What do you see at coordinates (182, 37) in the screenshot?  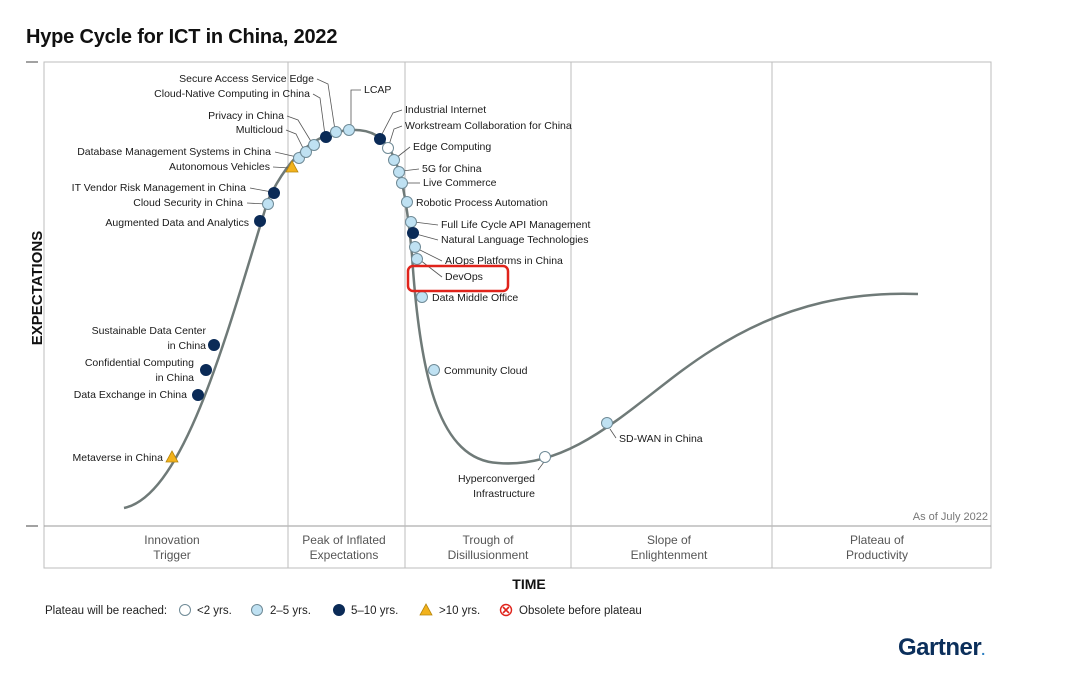 I see `chart-title: Hype Cycle for ICT in China, 2022` at bounding box center [182, 37].